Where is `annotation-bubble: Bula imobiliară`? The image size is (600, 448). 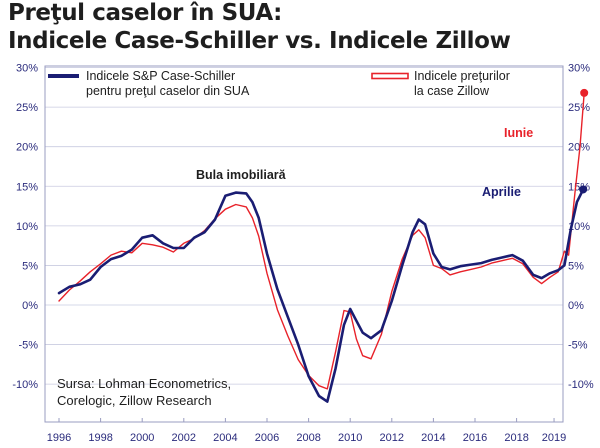
annotation-bubble: Bula imobiliară is located at coordinates (241, 175).